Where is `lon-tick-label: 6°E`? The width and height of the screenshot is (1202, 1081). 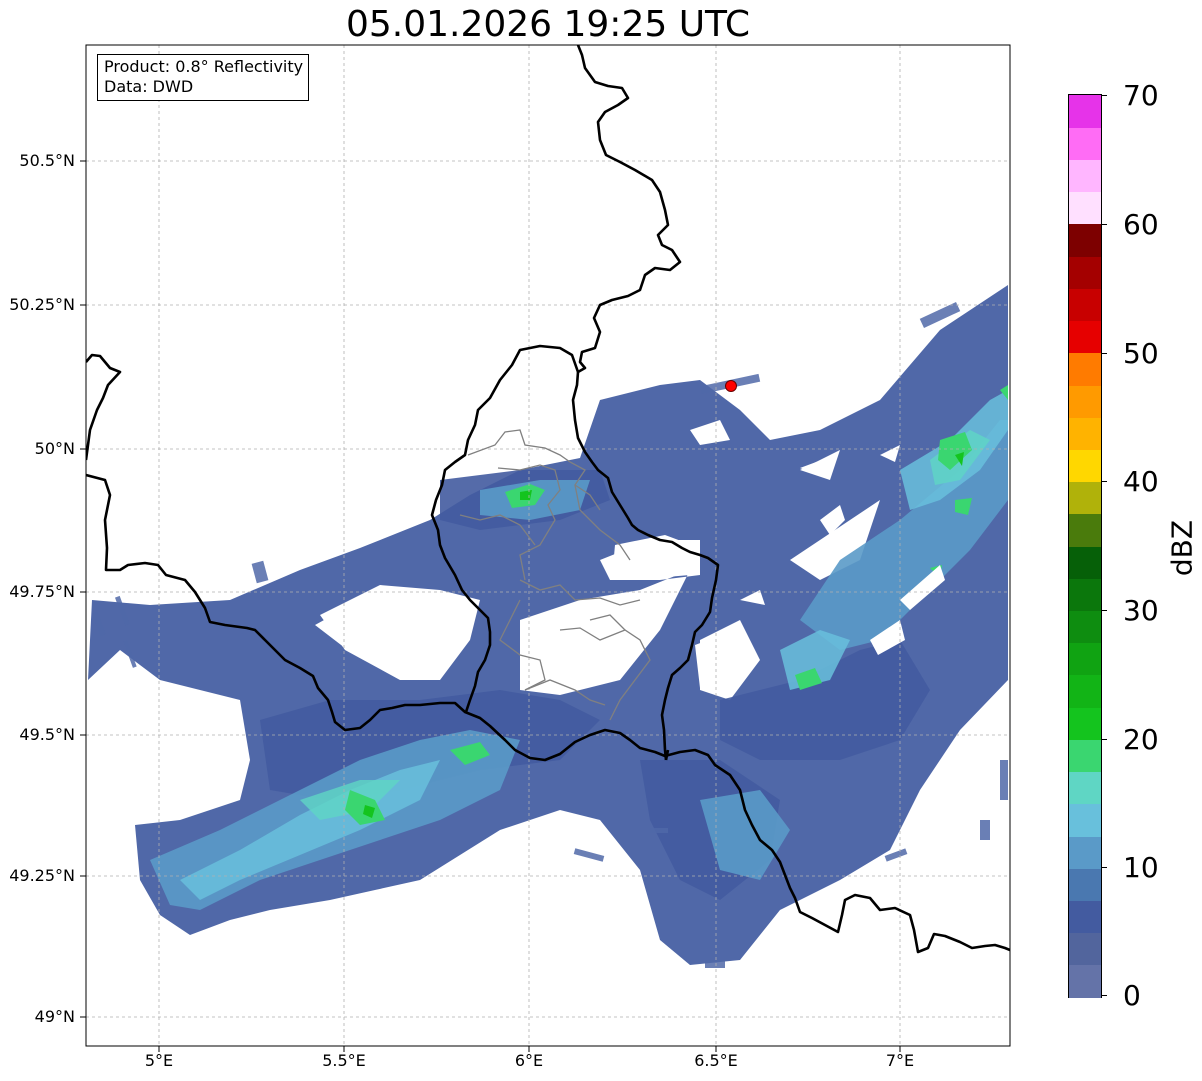
lon-tick-label: 6°E is located at coordinates (529, 1060).